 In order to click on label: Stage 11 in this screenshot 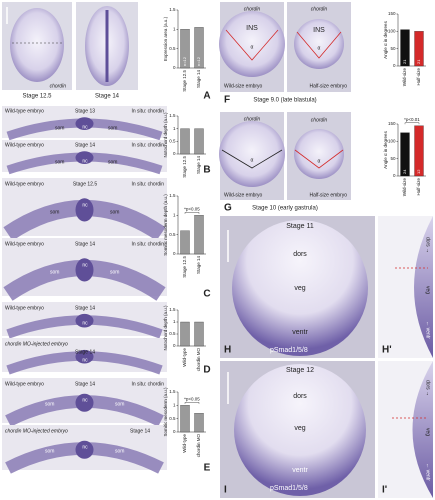, I will do `click(300, 226)`.